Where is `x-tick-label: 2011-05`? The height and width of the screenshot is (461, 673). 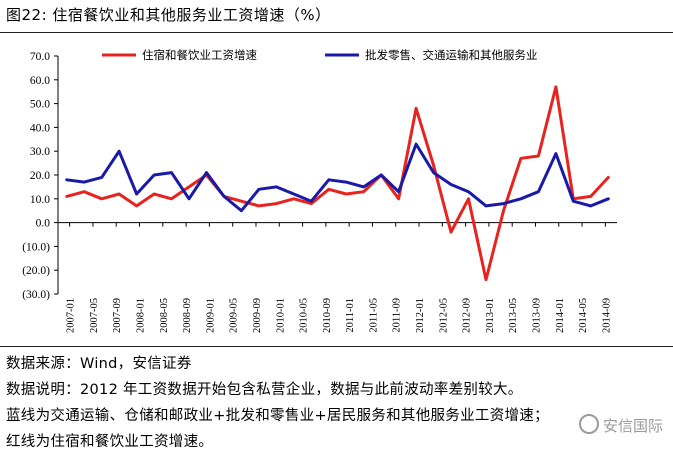 x-tick-label: 2011-05 is located at coordinates (373, 315).